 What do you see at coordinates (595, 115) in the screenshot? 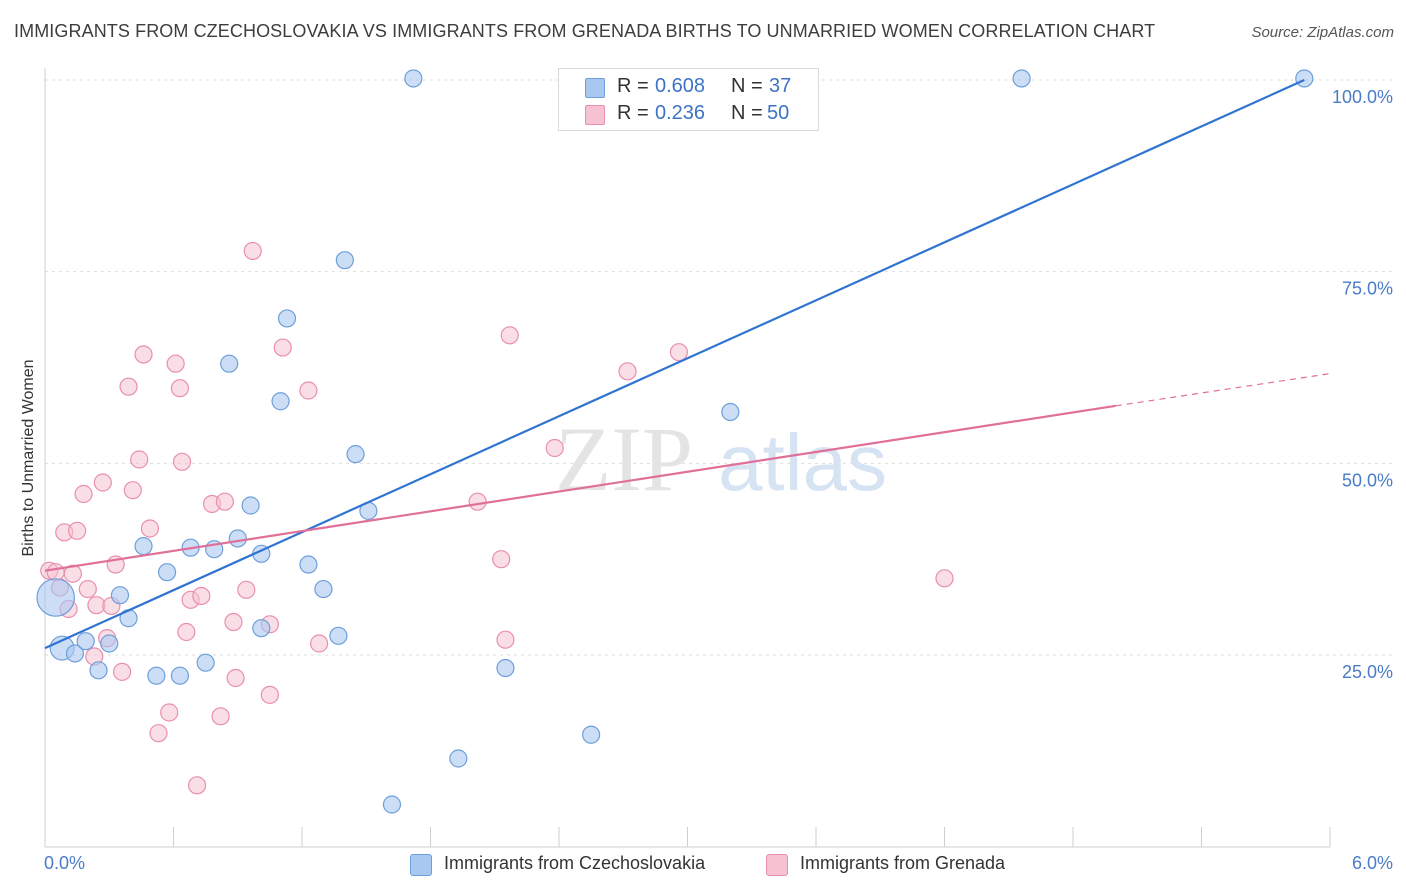
I see `grenada-swatch` at bounding box center [595, 115].